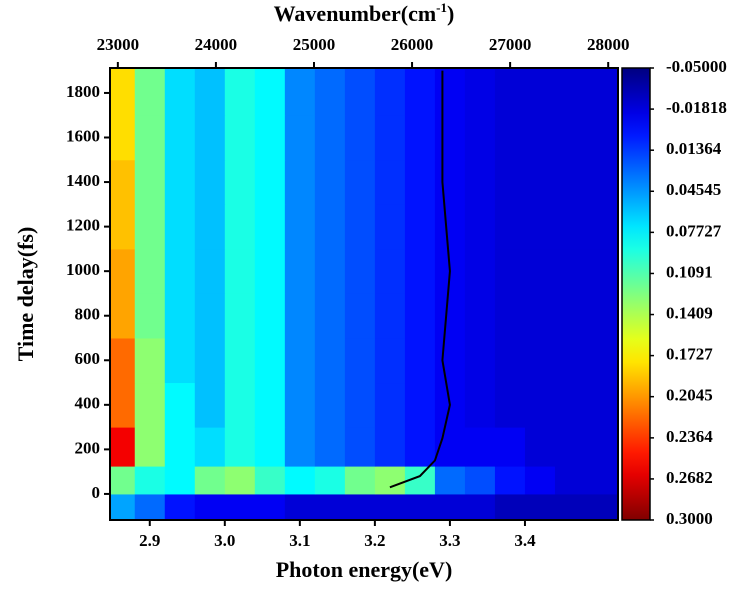 The image size is (748, 597). I want to click on x2-label-part: ), so click(450, 13).